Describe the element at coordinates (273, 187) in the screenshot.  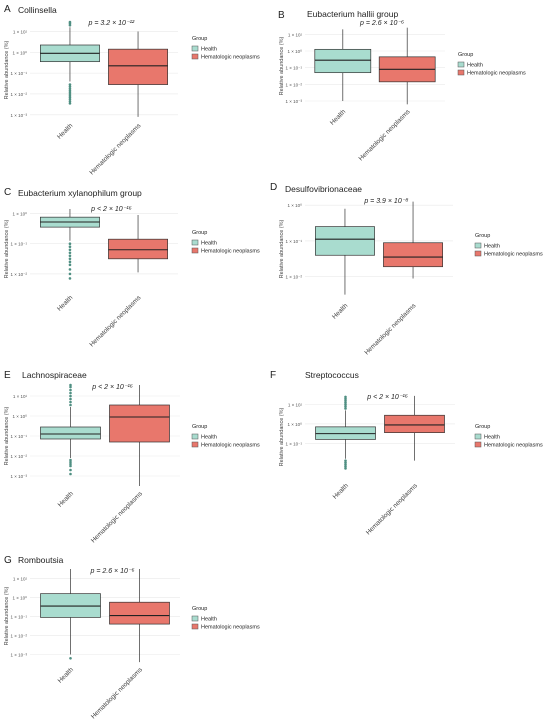
I see `panel-letter: D` at that location.